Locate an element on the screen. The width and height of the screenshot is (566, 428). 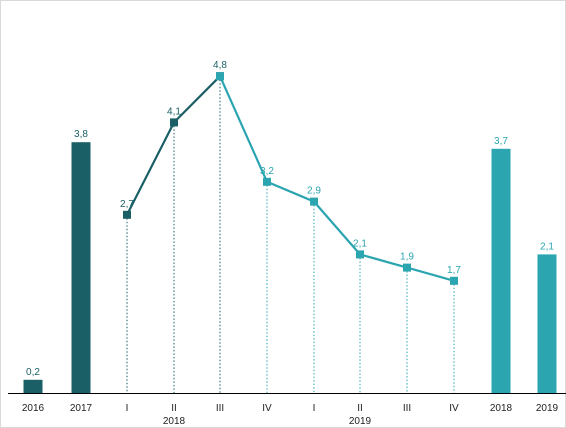
x-tick-label: 2019 is located at coordinates (547, 408).